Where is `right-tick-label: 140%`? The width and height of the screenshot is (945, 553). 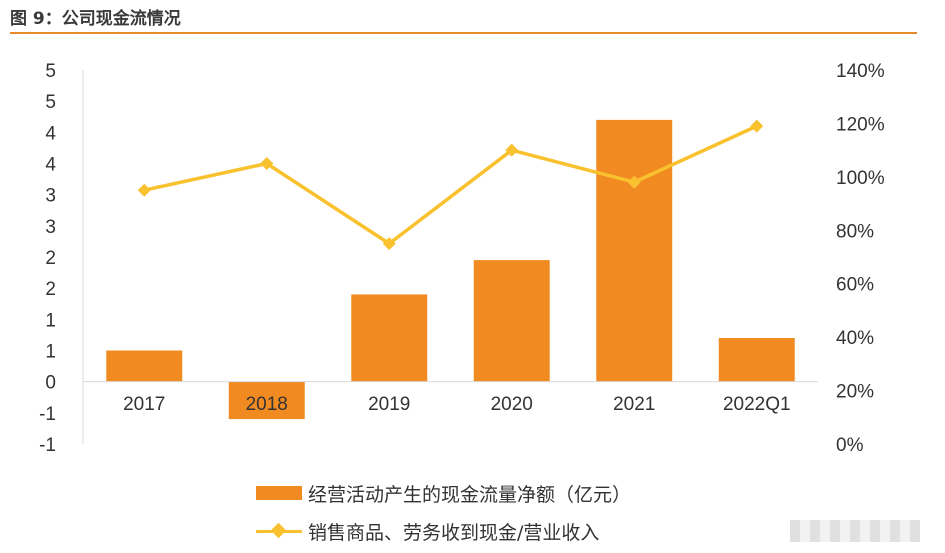
right-tick-label: 140% is located at coordinates (860, 71).